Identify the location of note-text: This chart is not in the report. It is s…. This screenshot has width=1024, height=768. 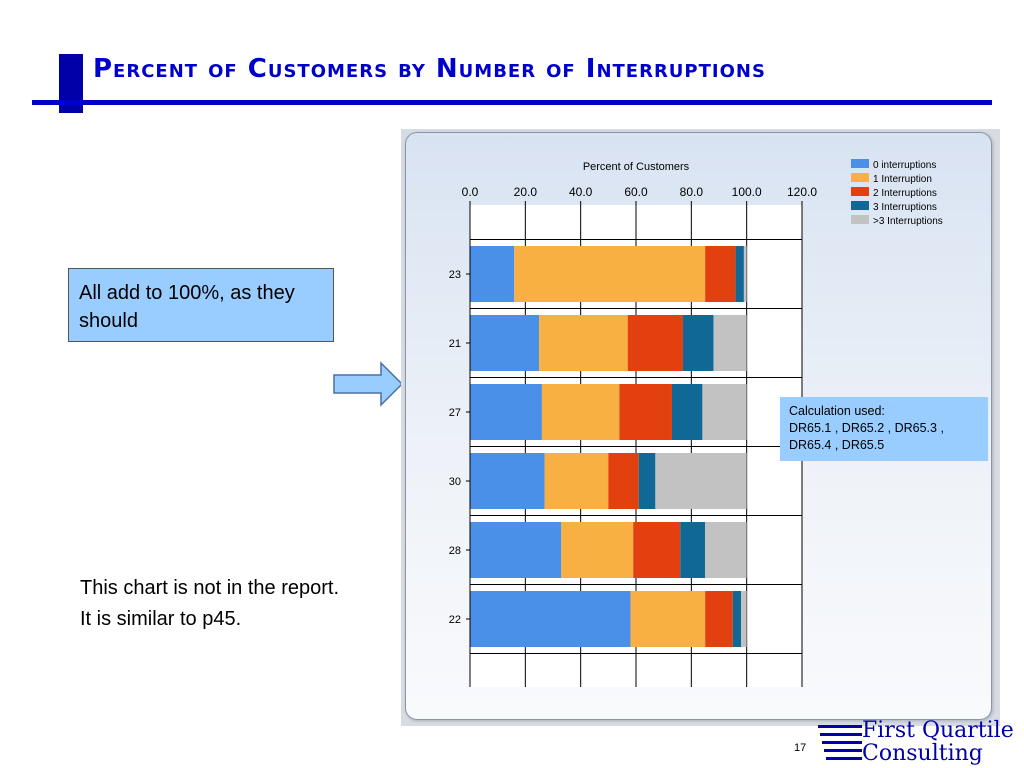
(210, 603).